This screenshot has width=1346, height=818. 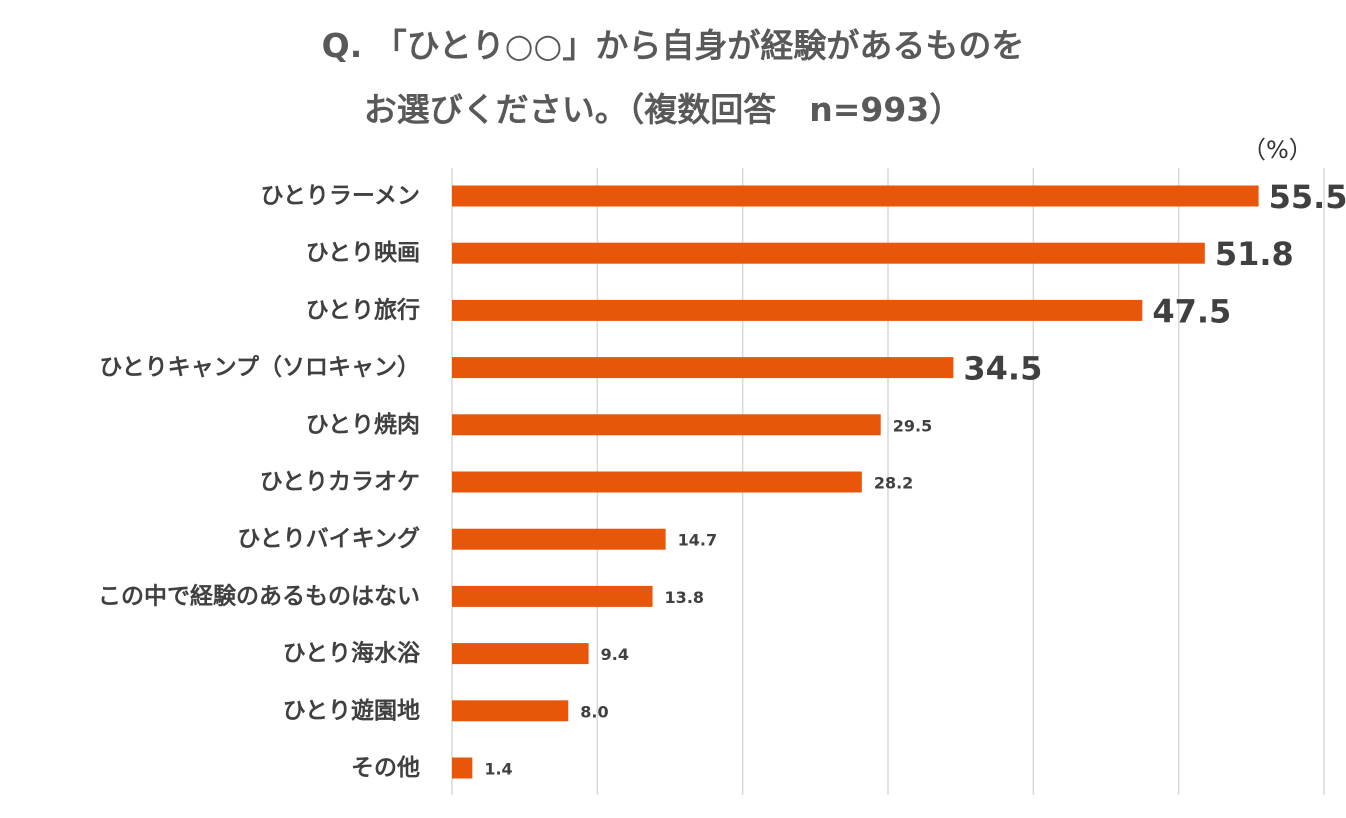 I want to click on value-label: 29.5, so click(x=912, y=425).